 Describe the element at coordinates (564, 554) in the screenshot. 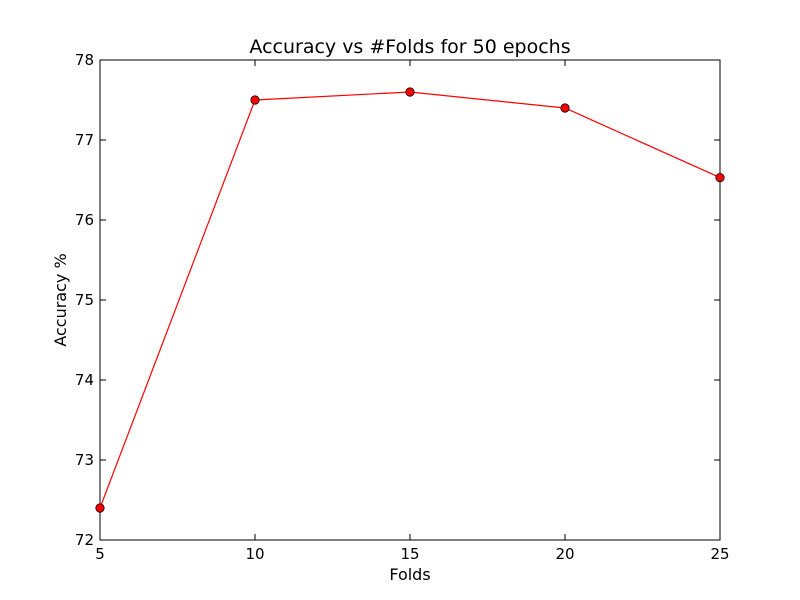

I see `x-tick-label: 20` at that location.